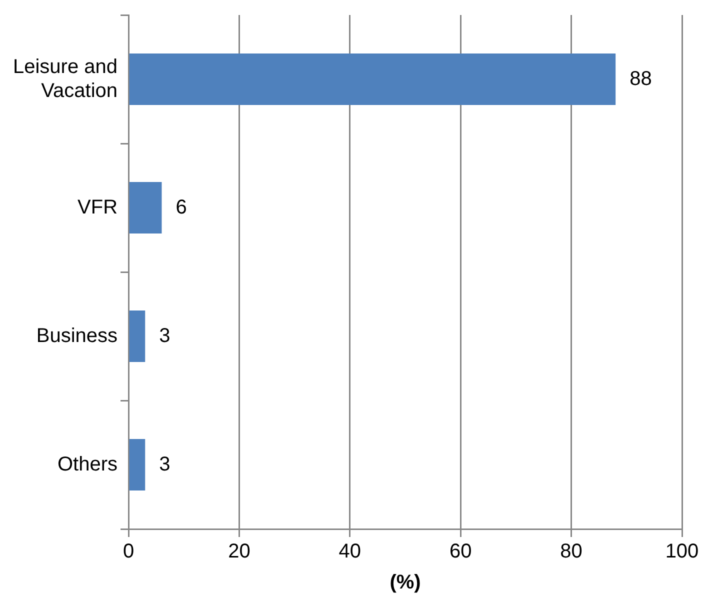 Image resolution: width=708 pixels, height=601 pixels. I want to click on y-tick-label: Others, so click(87, 464).